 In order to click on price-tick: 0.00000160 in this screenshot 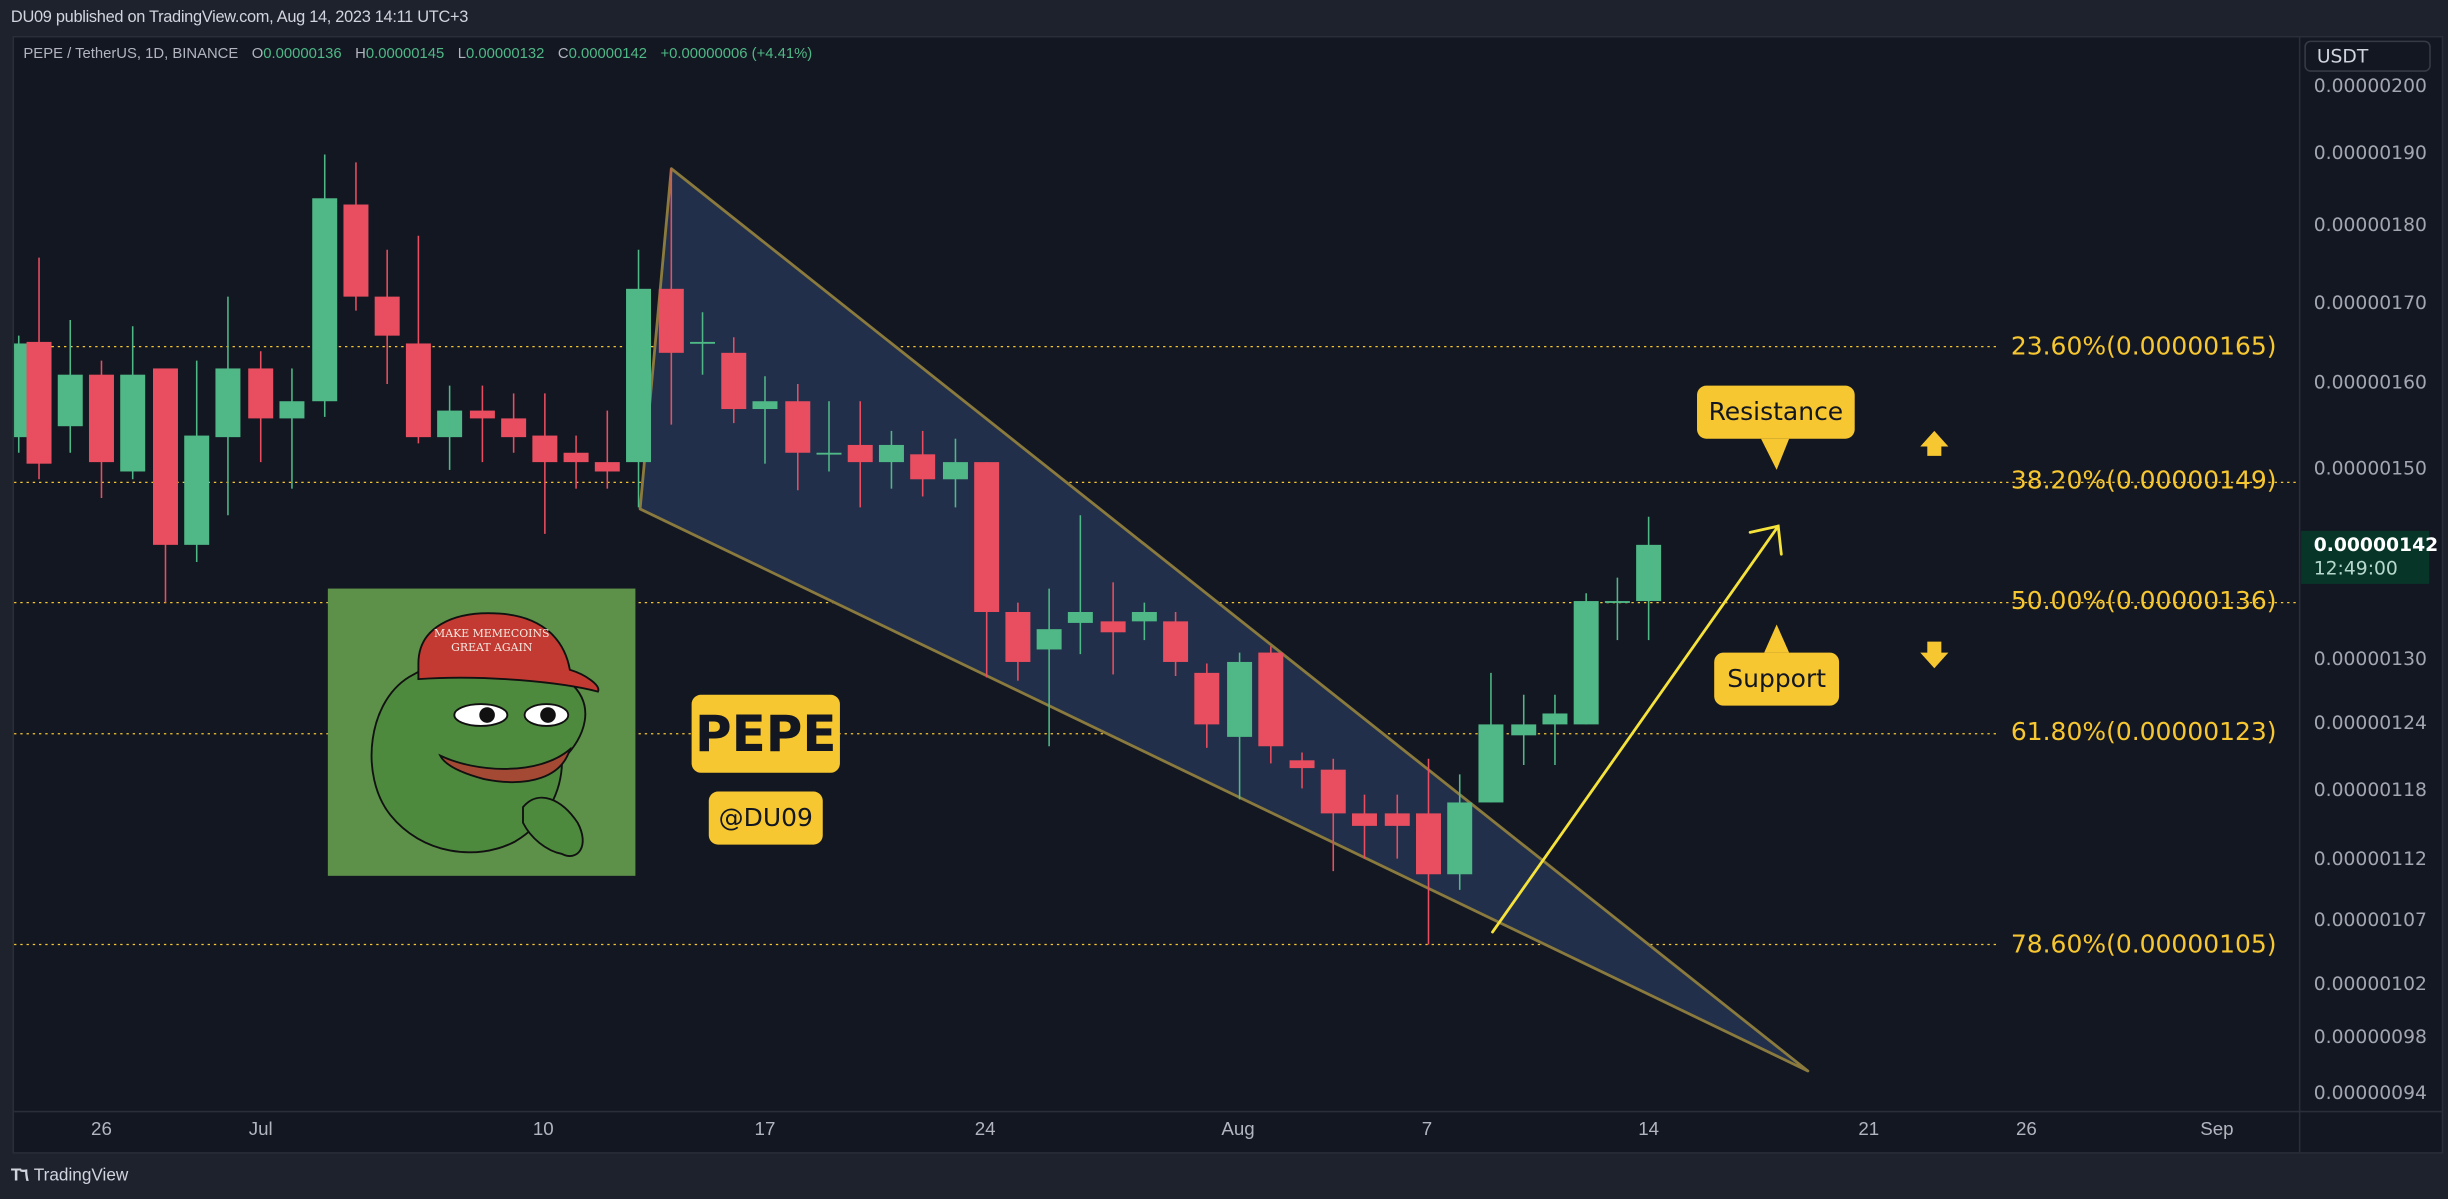, I will do `click(2370, 382)`.